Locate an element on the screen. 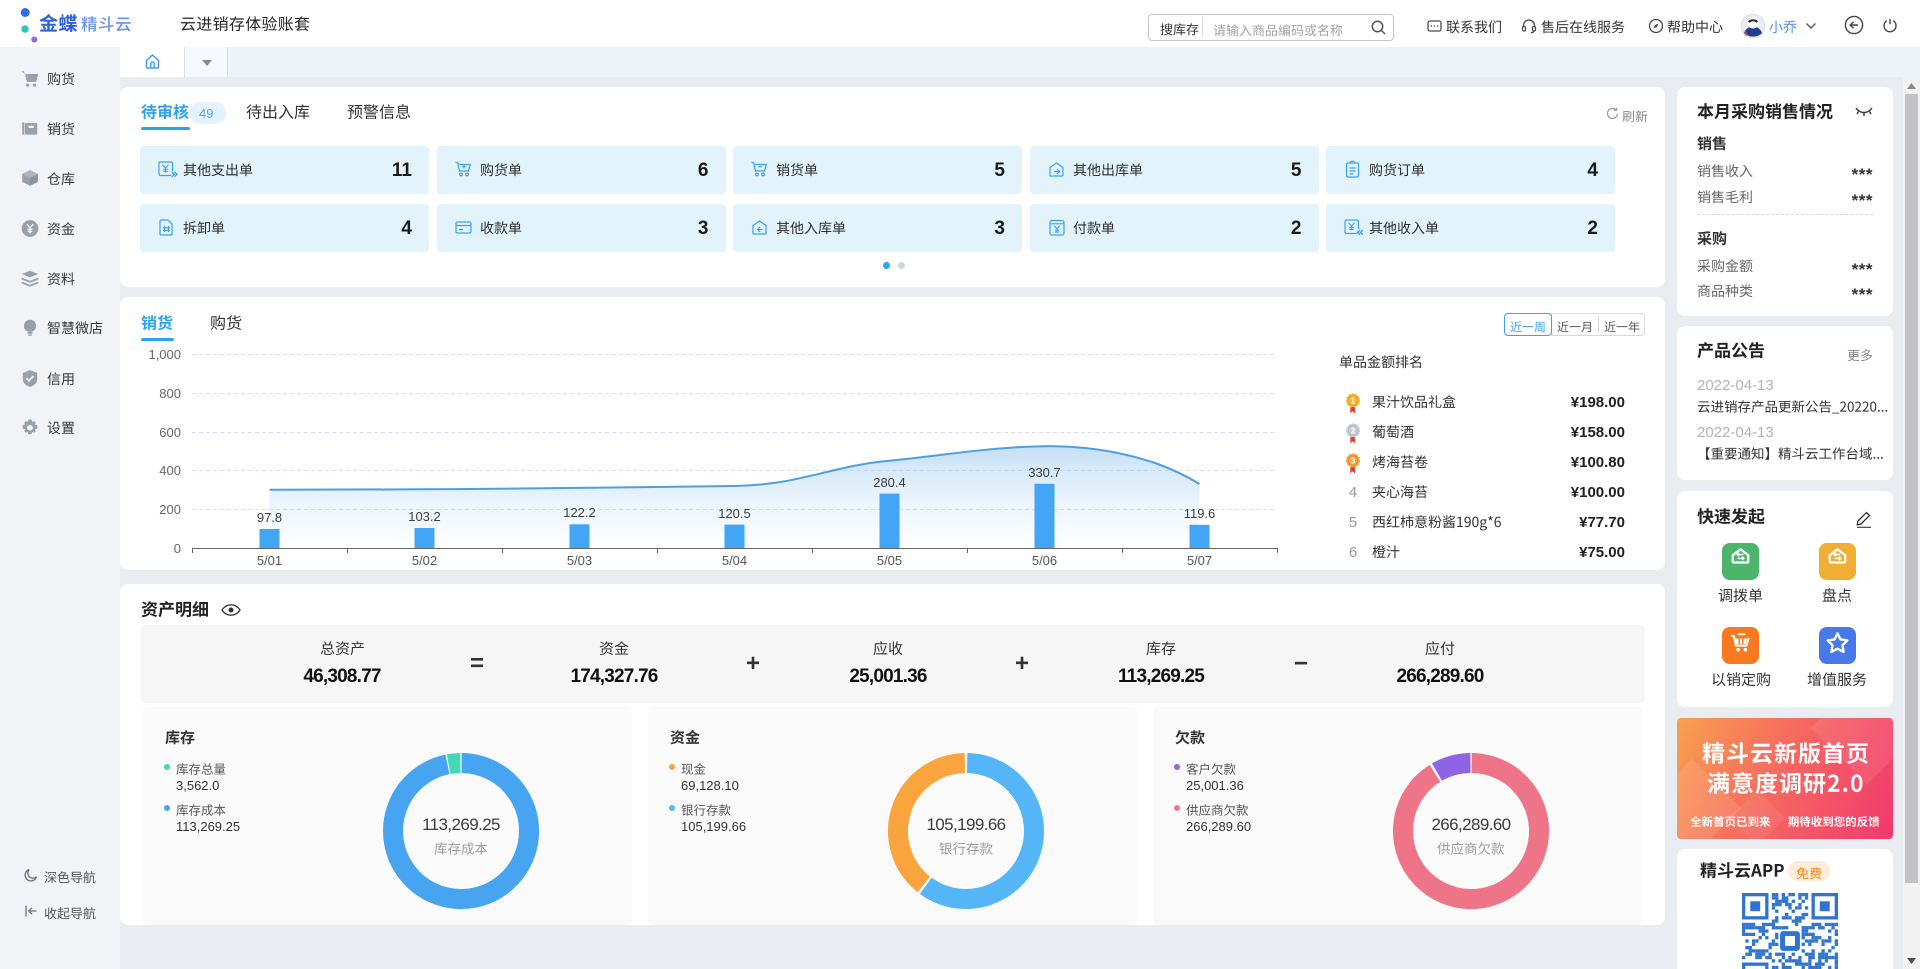 Image resolution: width=1920 pixels, height=969 pixels. svg-text: 1 is located at coordinates (1353, 400).